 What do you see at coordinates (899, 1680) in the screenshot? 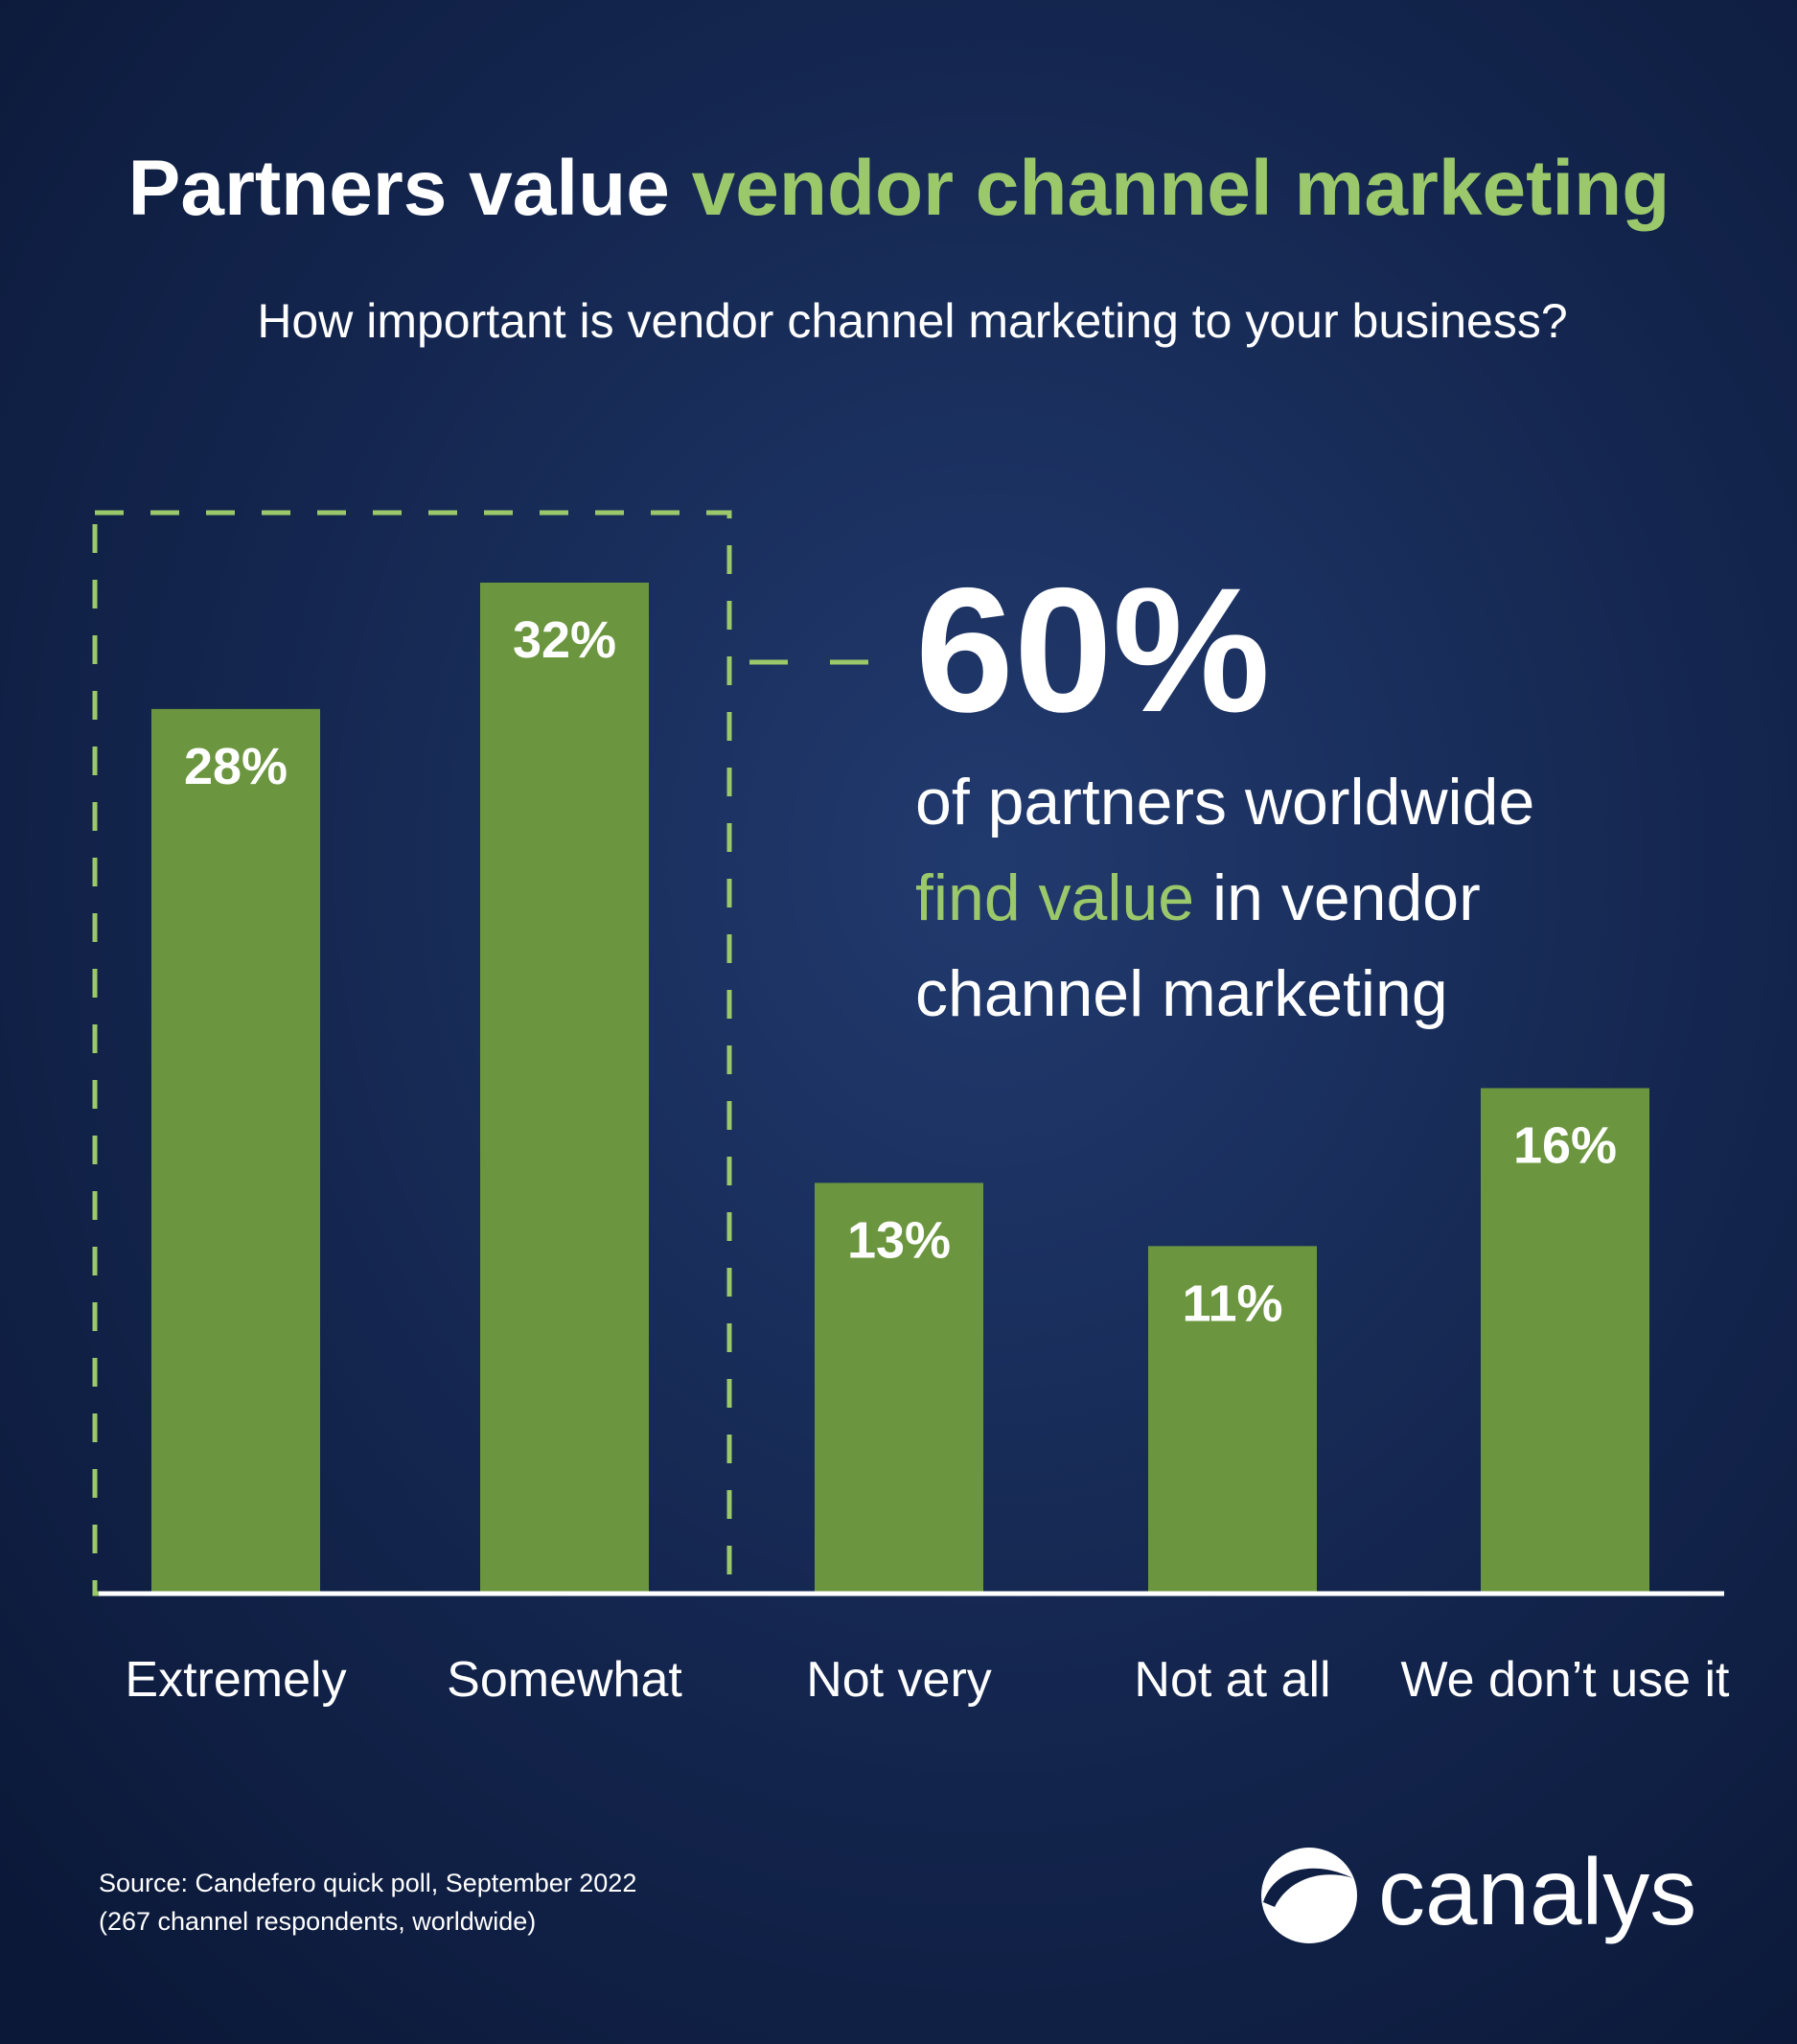
I see `x-tick-label: Not very` at bounding box center [899, 1680].